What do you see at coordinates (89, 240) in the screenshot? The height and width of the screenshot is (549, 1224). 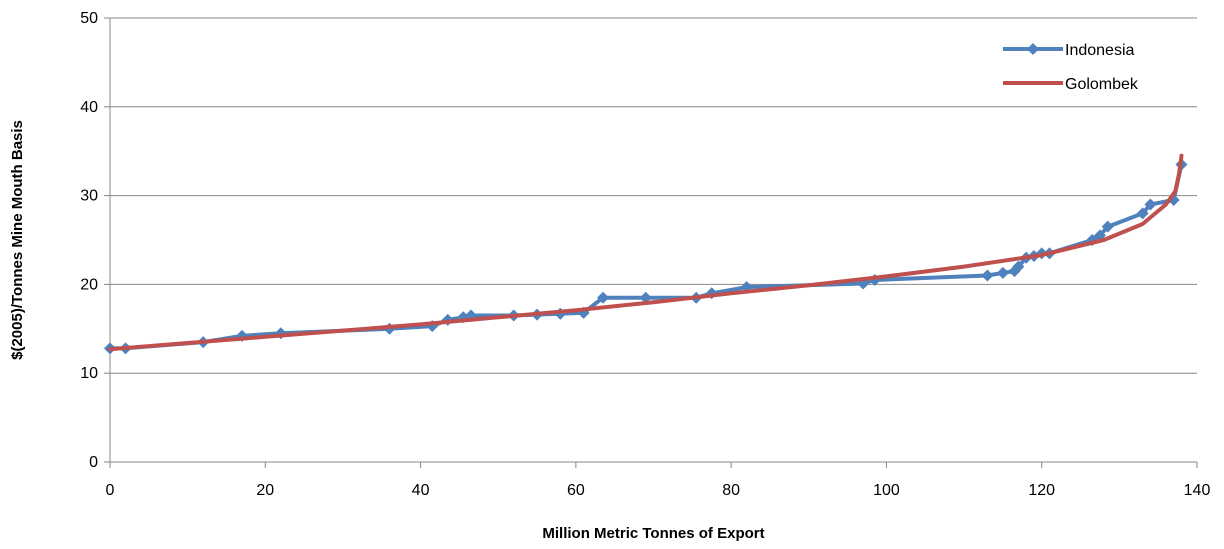 I see `y-tick-labels: 0 10 20 30 40 50` at bounding box center [89, 240].